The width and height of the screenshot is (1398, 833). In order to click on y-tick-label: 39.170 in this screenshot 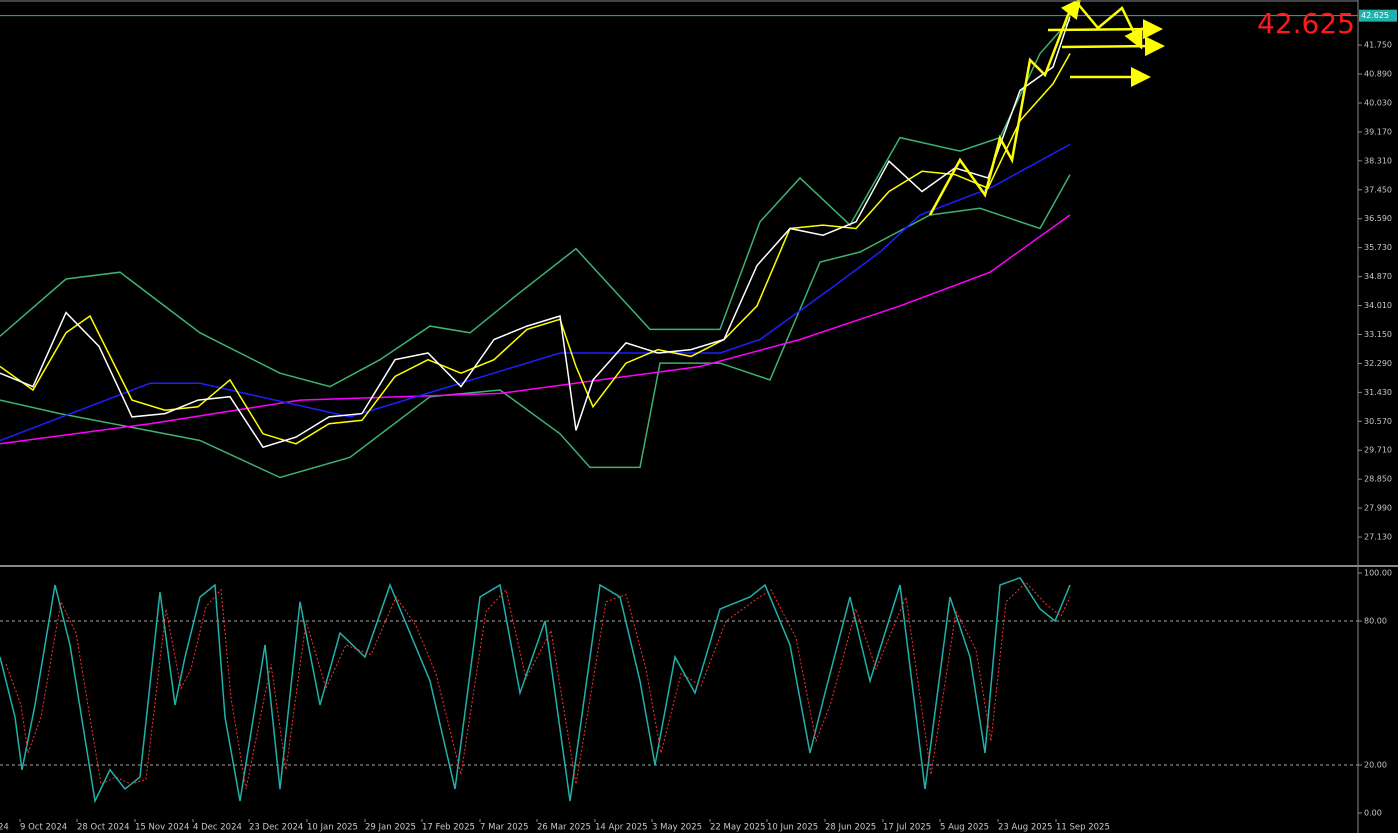, I will do `click(1378, 131)`.